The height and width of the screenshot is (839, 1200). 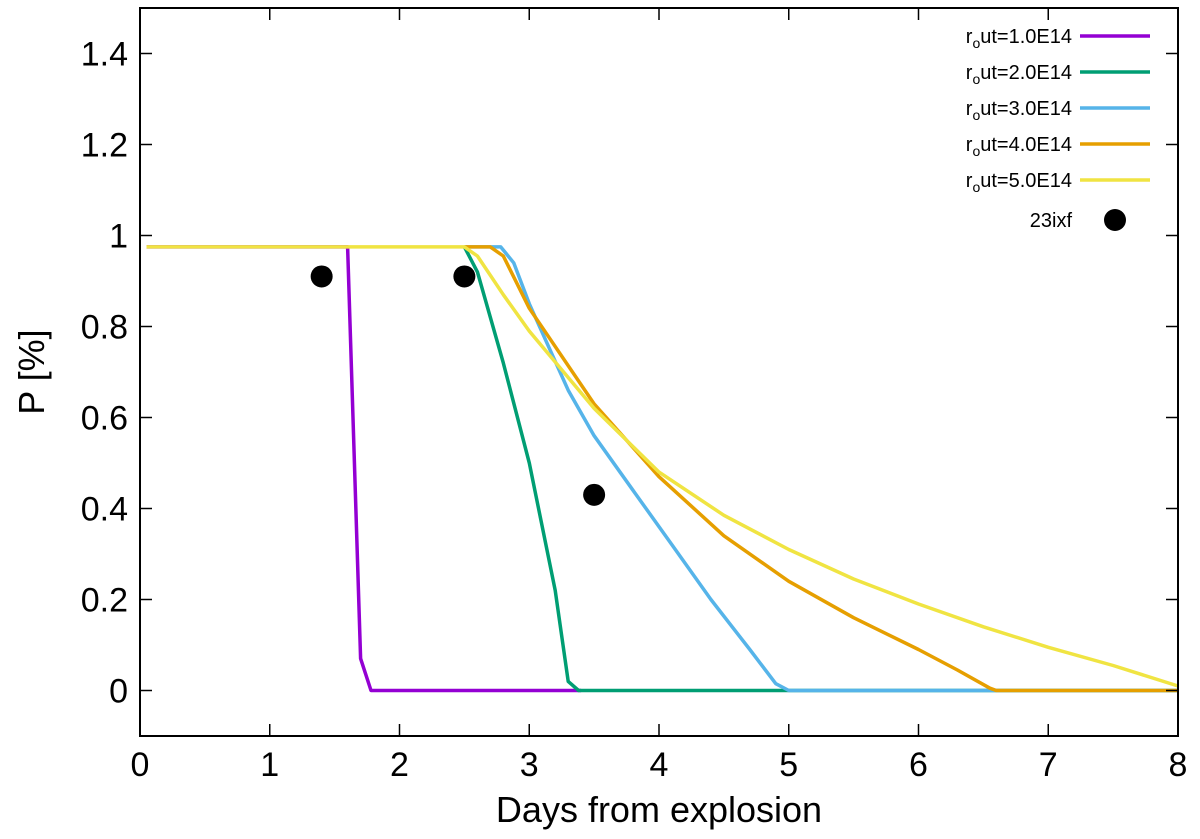 I want to click on y-tick-label: 0.8, so click(x=104, y=328).